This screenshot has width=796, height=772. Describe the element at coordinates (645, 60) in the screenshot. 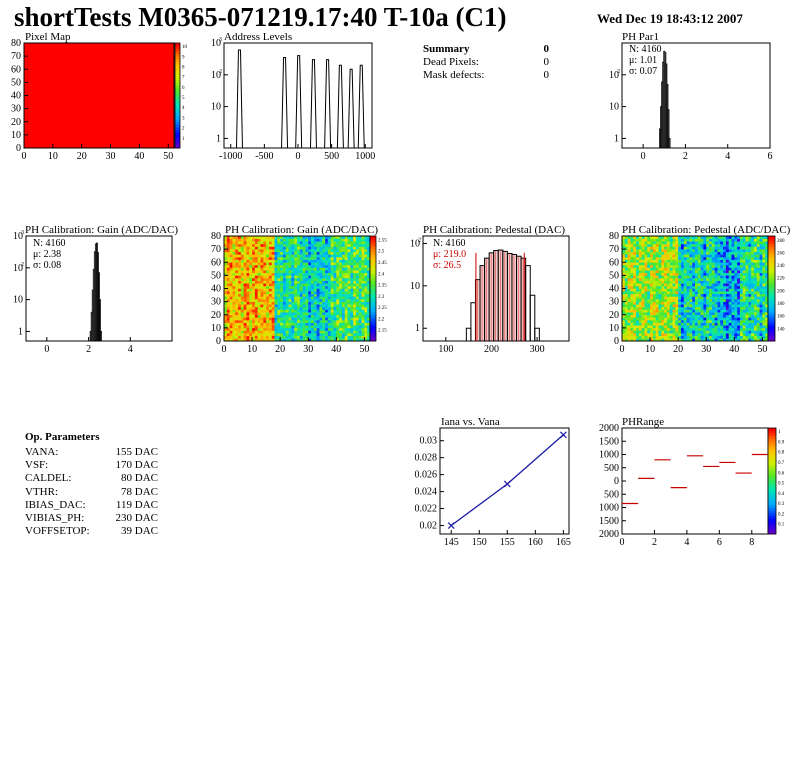

I see `ph-par1-stats: N: 4160 μ: 1.01 σ: 0.07` at that location.